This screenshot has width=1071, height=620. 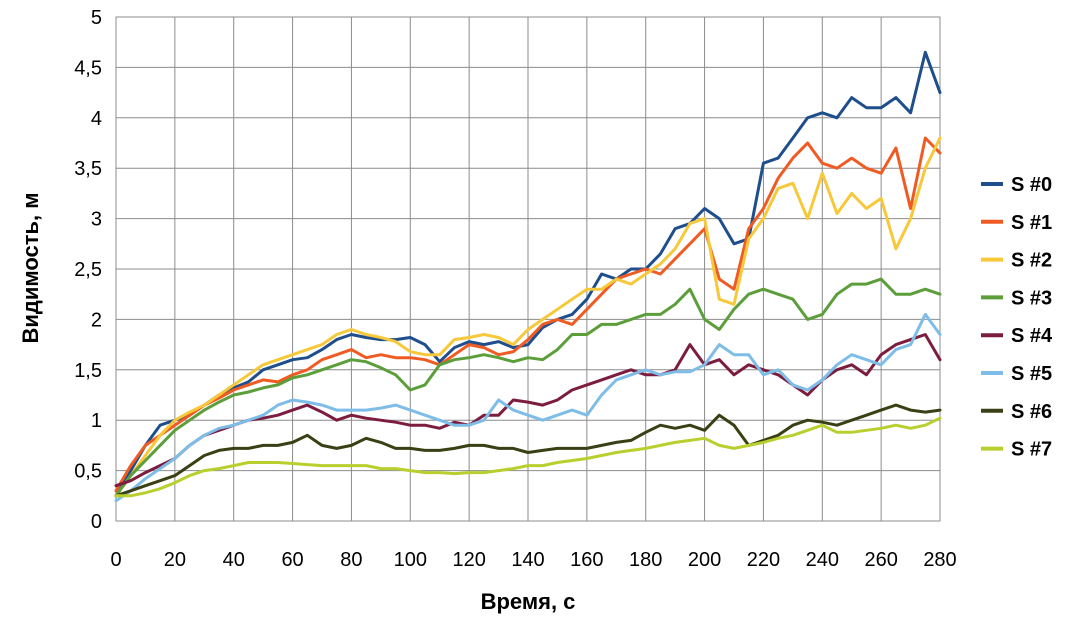 What do you see at coordinates (468, 560) in the screenshot?
I see `x-tick-label: 120` at bounding box center [468, 560].